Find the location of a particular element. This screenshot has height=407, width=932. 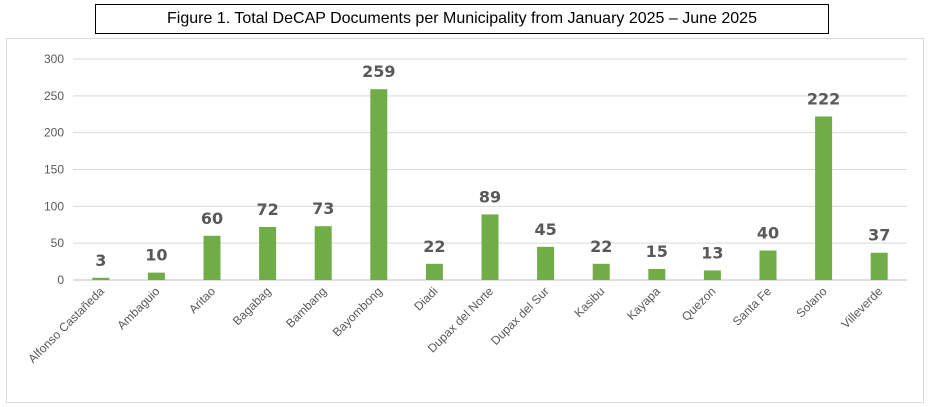

data-label: 73 is located at coordinates (323, 208).